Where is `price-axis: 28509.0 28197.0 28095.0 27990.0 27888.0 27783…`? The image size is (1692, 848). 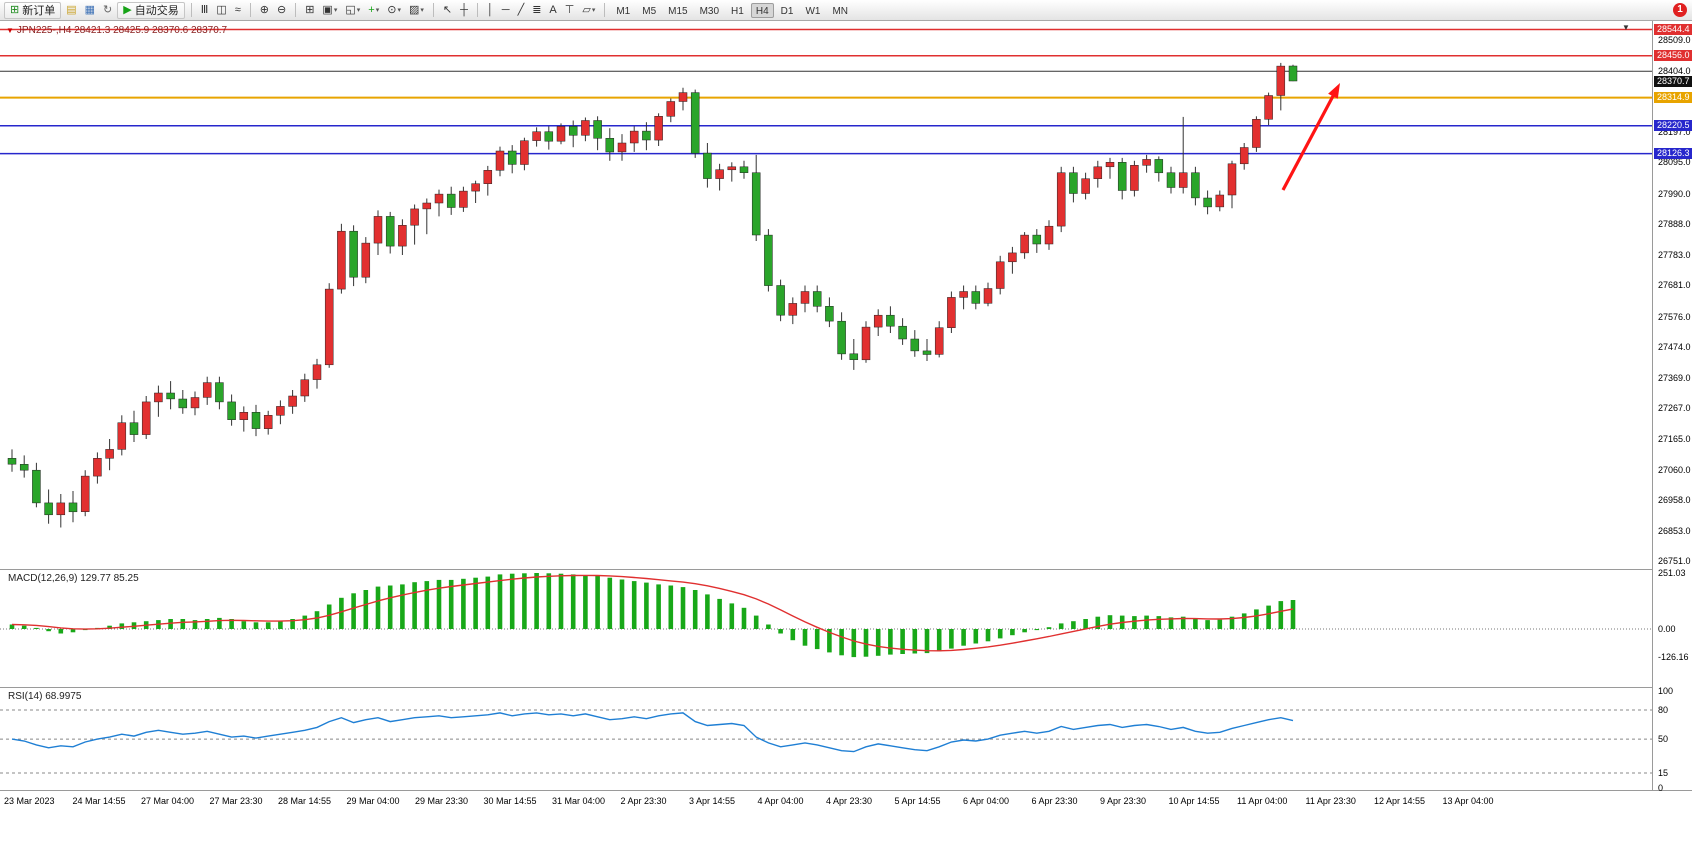
price-axis: 28509.0 28197.0 28095.0 27990.0 27888.0 27783… is located at coordinates (1672, 407).